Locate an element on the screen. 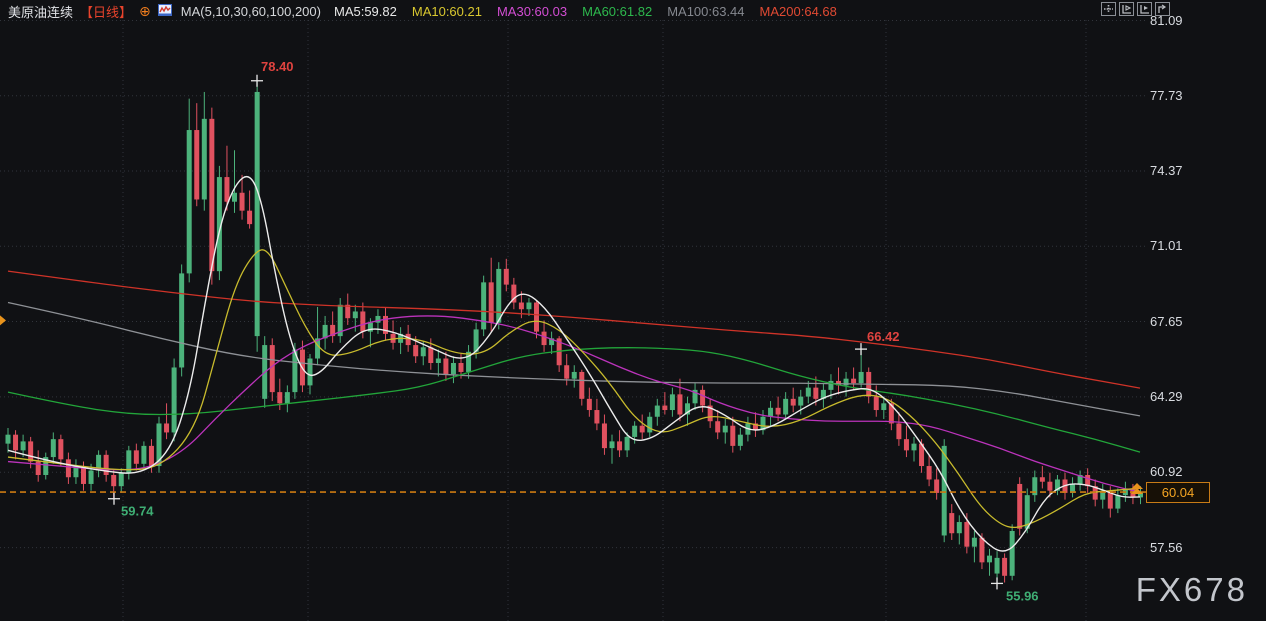  axis-tick-label: 57.56 is located at coordinates (1166, 547).